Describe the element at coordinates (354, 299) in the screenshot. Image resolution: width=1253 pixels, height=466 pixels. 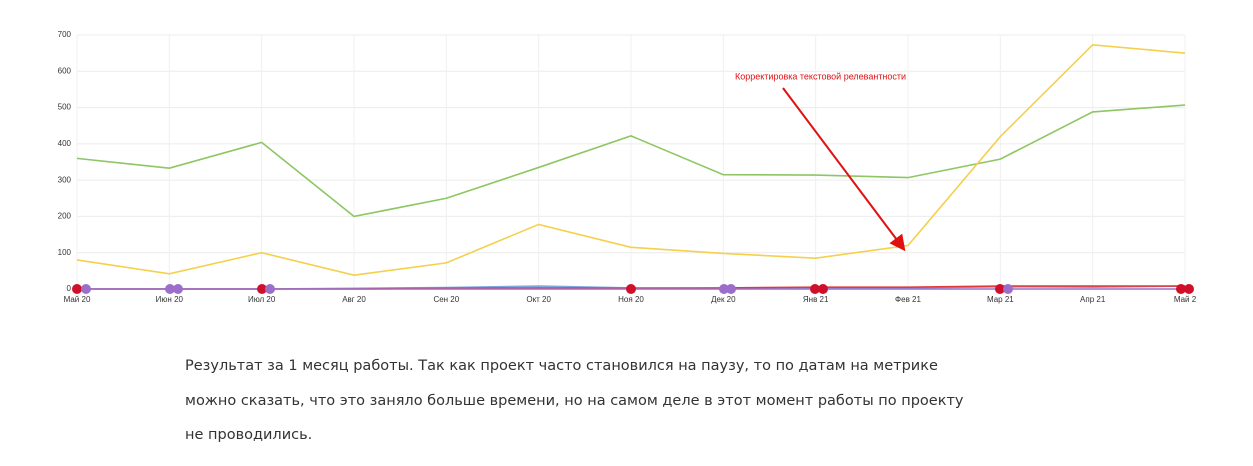
I see `x-tick-label: Авг 20` at that location.